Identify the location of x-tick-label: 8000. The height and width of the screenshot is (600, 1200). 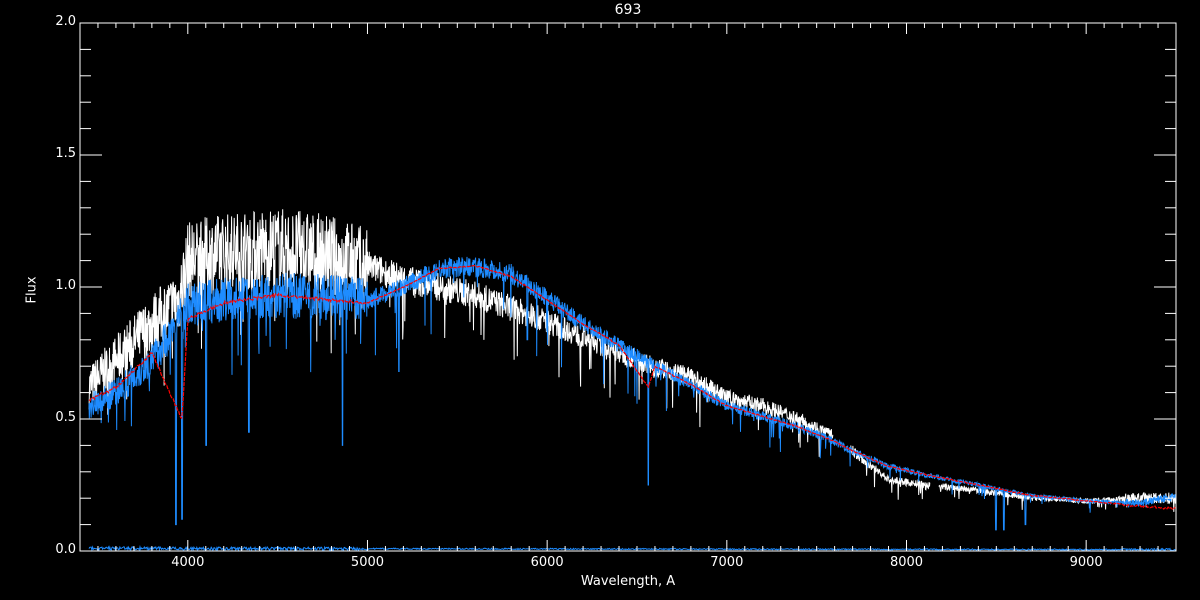
(906, 562).